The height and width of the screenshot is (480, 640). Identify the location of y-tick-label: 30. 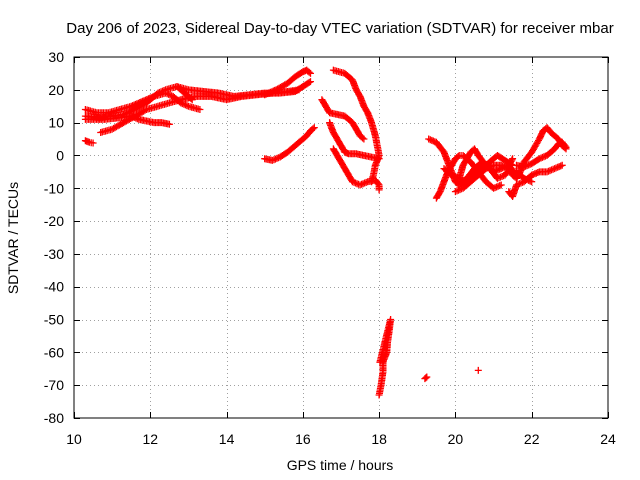
(56, 57).